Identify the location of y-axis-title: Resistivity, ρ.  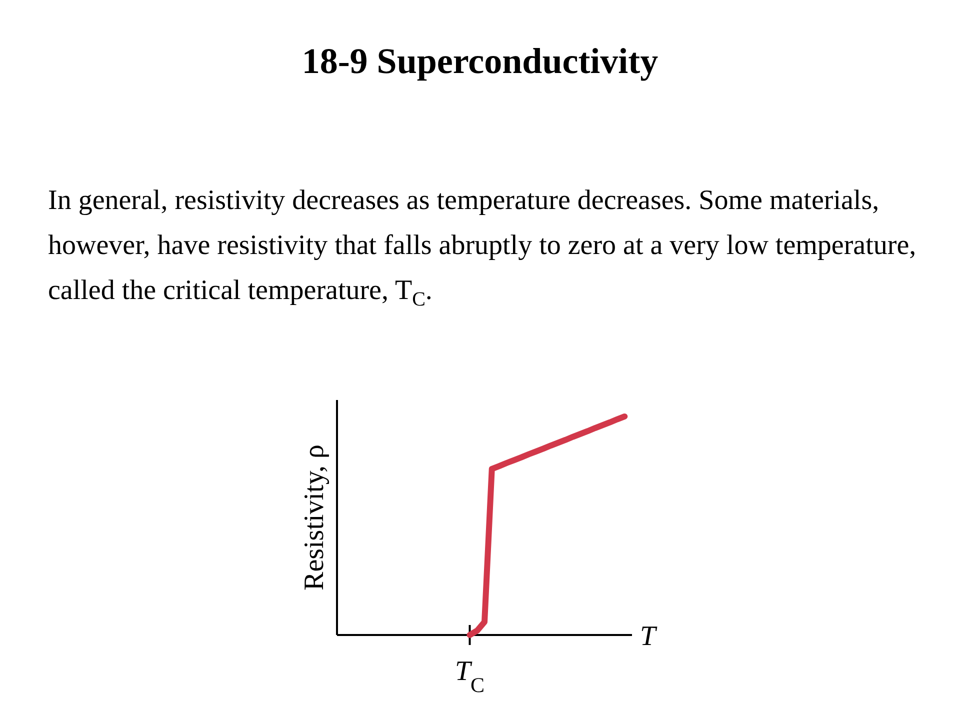
(314, 517).